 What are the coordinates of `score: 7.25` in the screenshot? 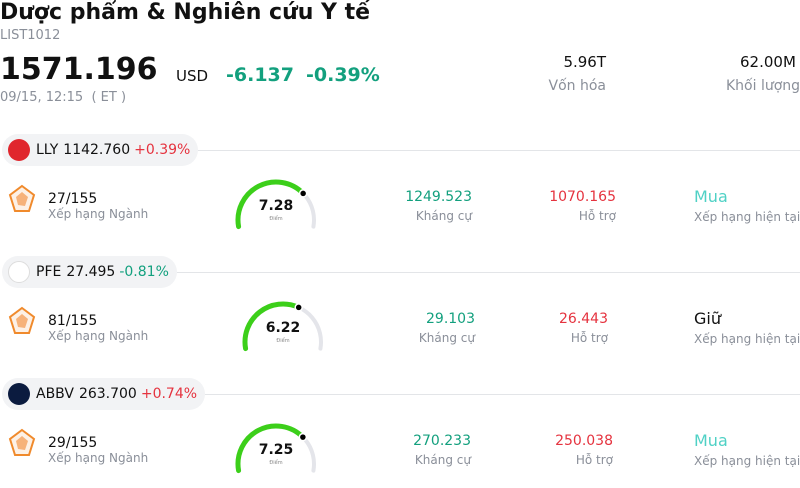 It's located at (276, 450).